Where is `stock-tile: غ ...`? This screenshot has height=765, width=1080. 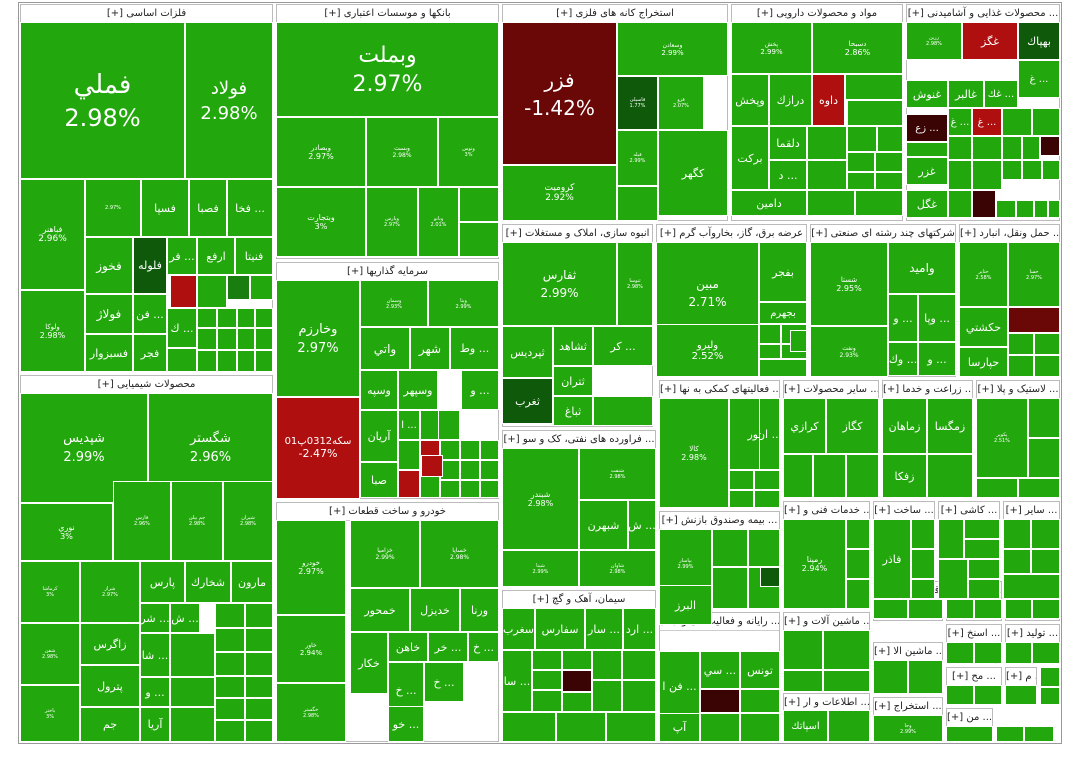 stock-tile: غ ... is located at coordinates (960, 122).